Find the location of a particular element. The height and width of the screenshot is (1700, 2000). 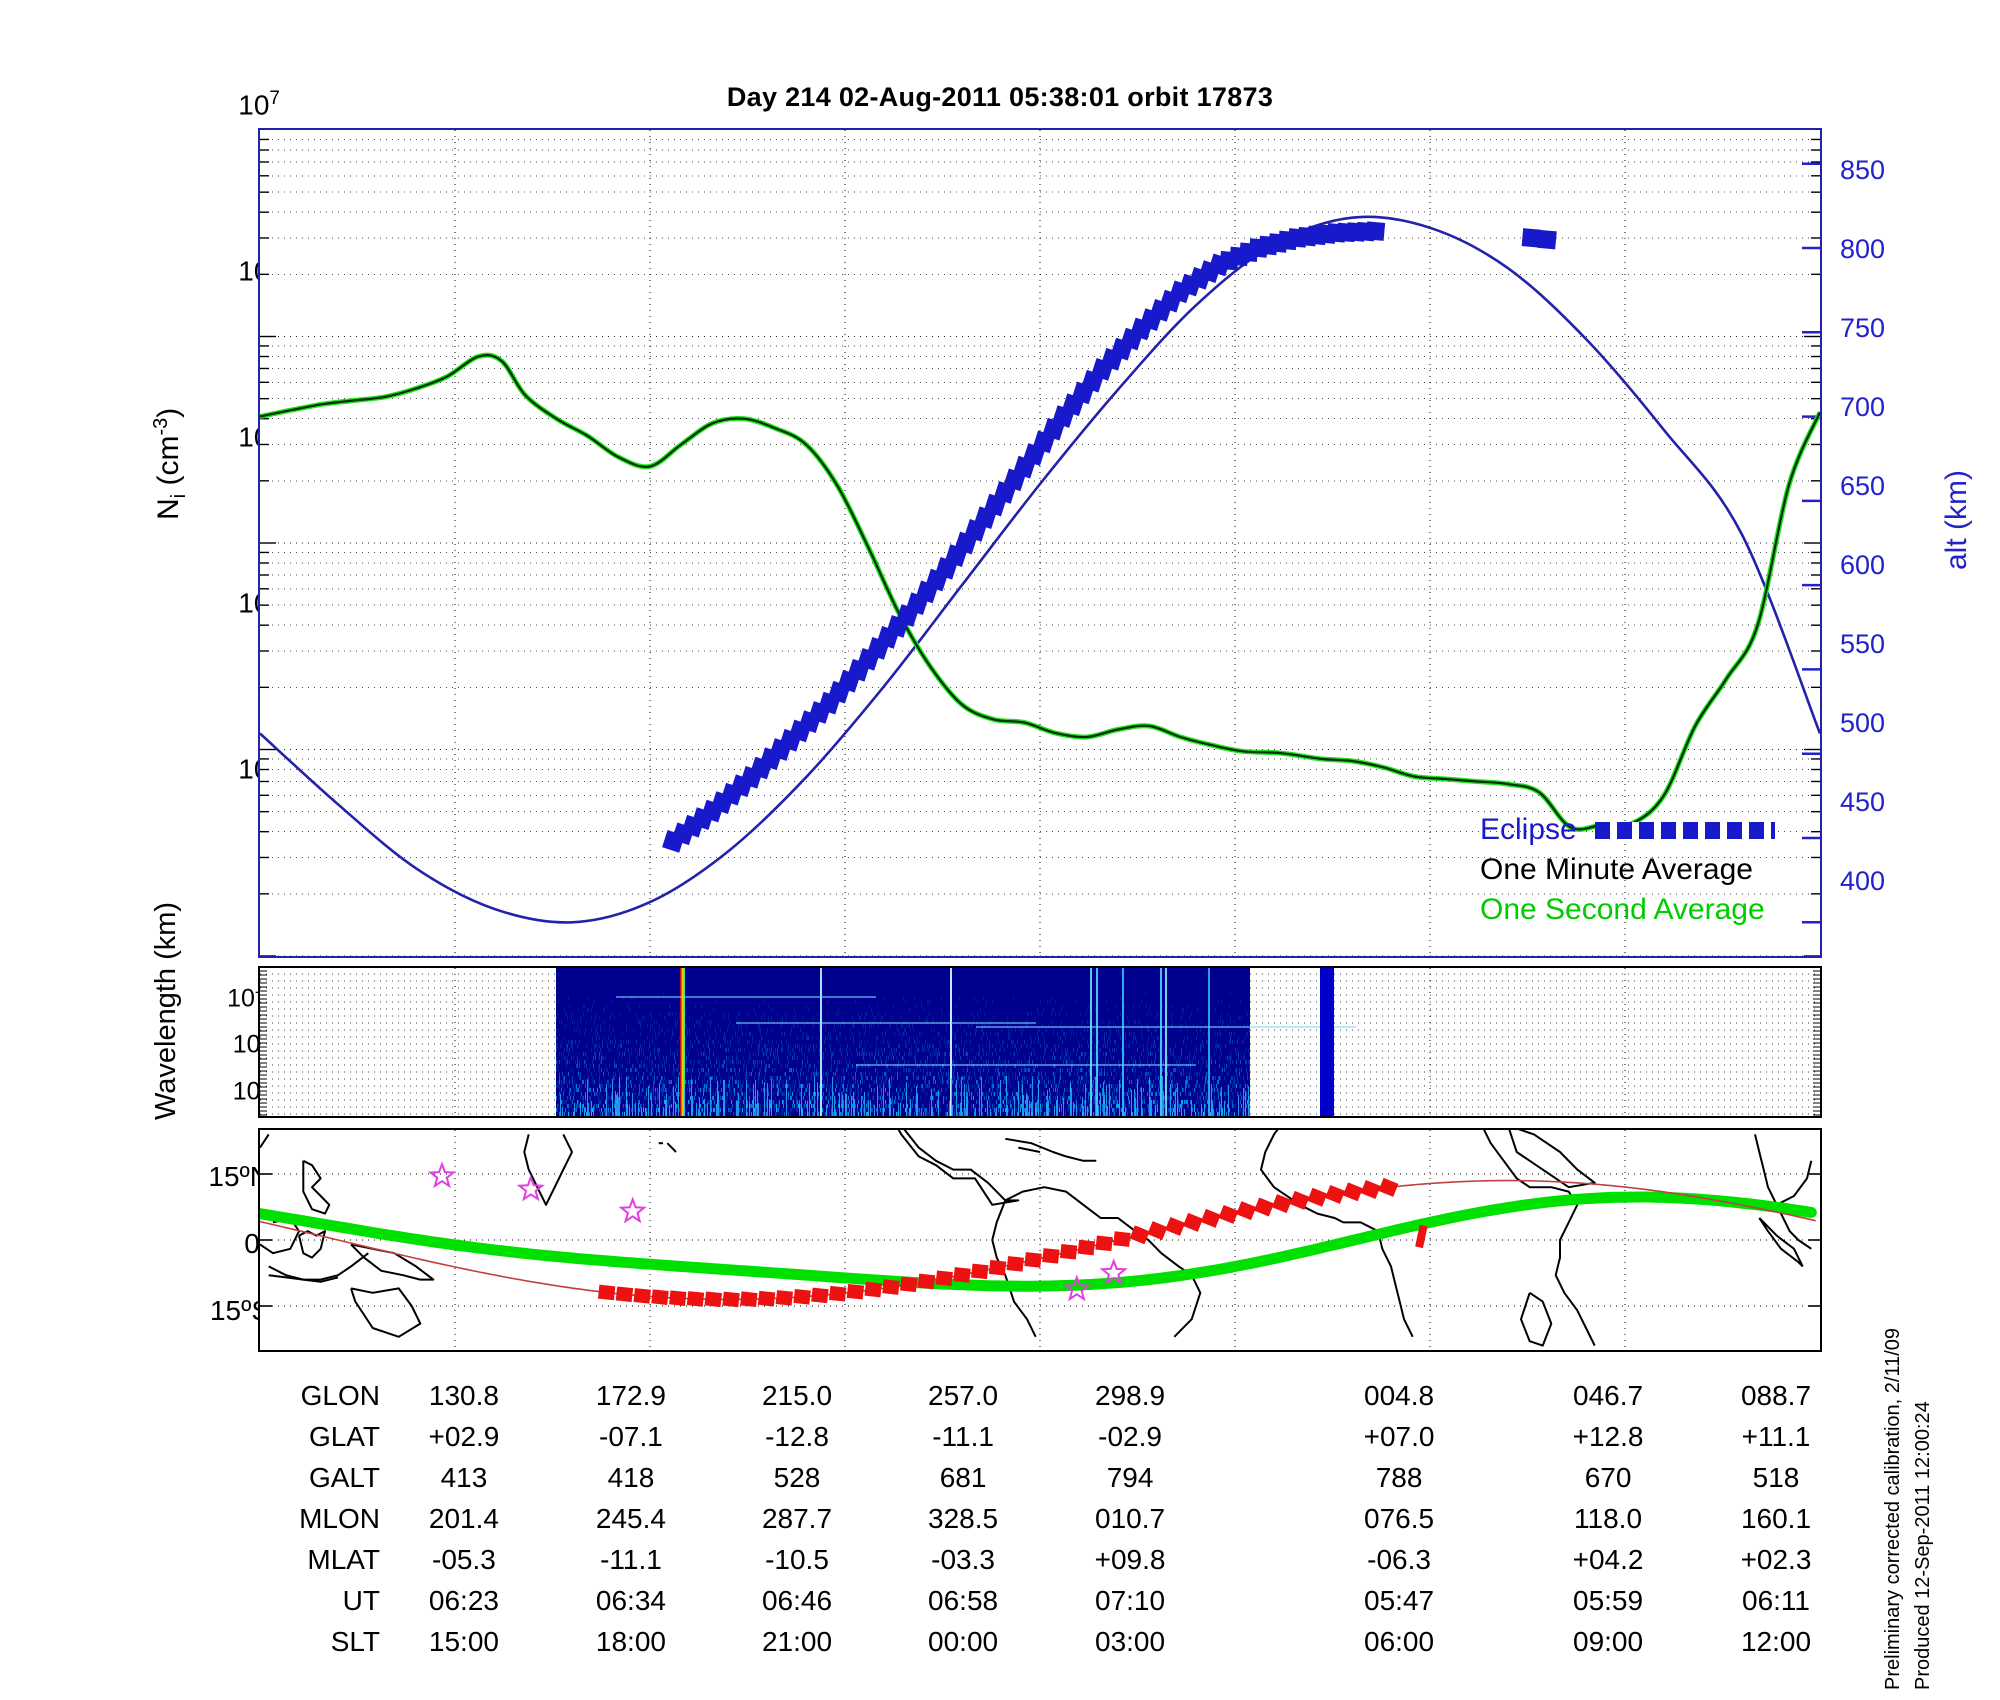

ytick-alt-850: 850 is located at coordinates (1863, 170).